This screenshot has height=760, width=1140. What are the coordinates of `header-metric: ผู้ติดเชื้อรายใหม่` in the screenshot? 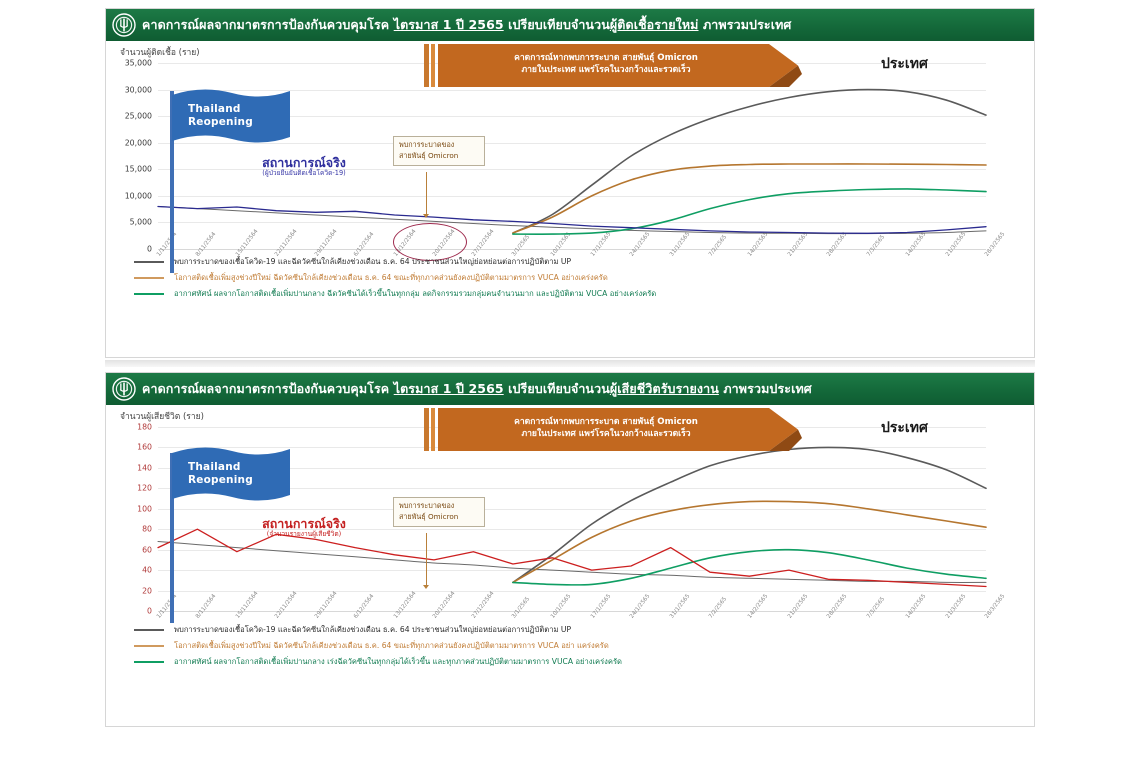 It's located at (654, 25).